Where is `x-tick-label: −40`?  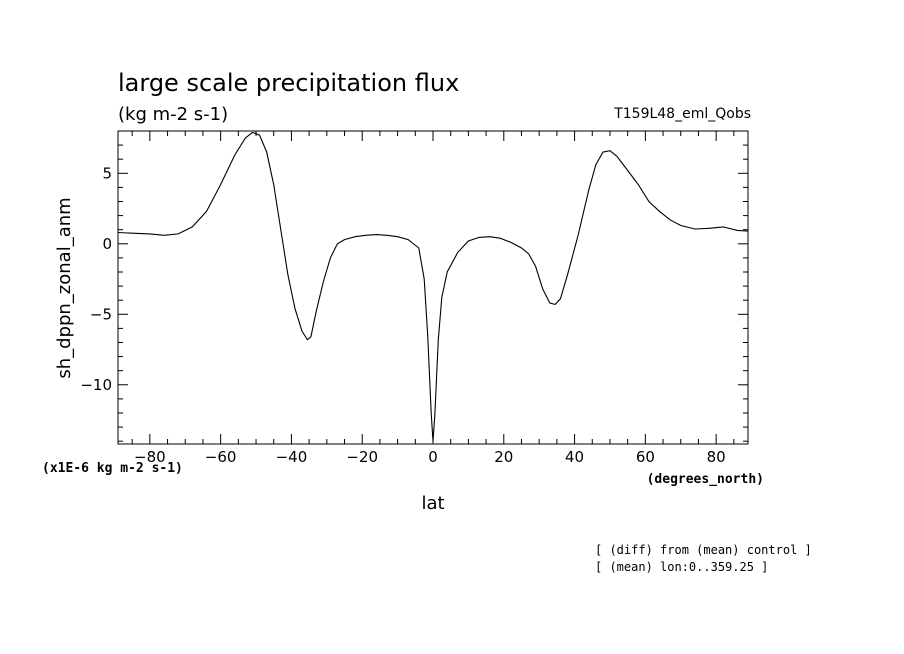 x-tick-label: −40 is located at coordinates (292, 457).